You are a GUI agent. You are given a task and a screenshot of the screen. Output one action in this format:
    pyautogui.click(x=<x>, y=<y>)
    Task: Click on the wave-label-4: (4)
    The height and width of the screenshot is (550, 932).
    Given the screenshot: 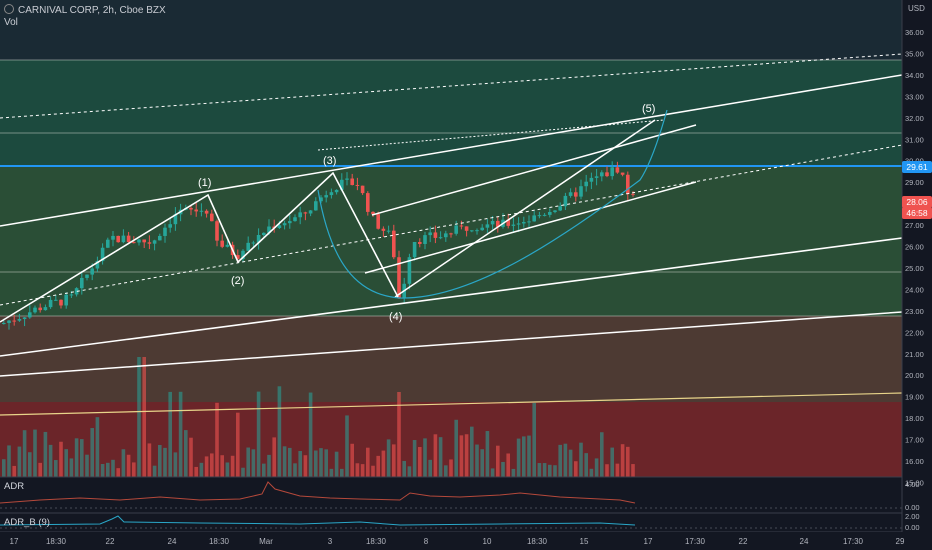 What is the action you would take?
    pyautogui.click(x=395, y=317)
    